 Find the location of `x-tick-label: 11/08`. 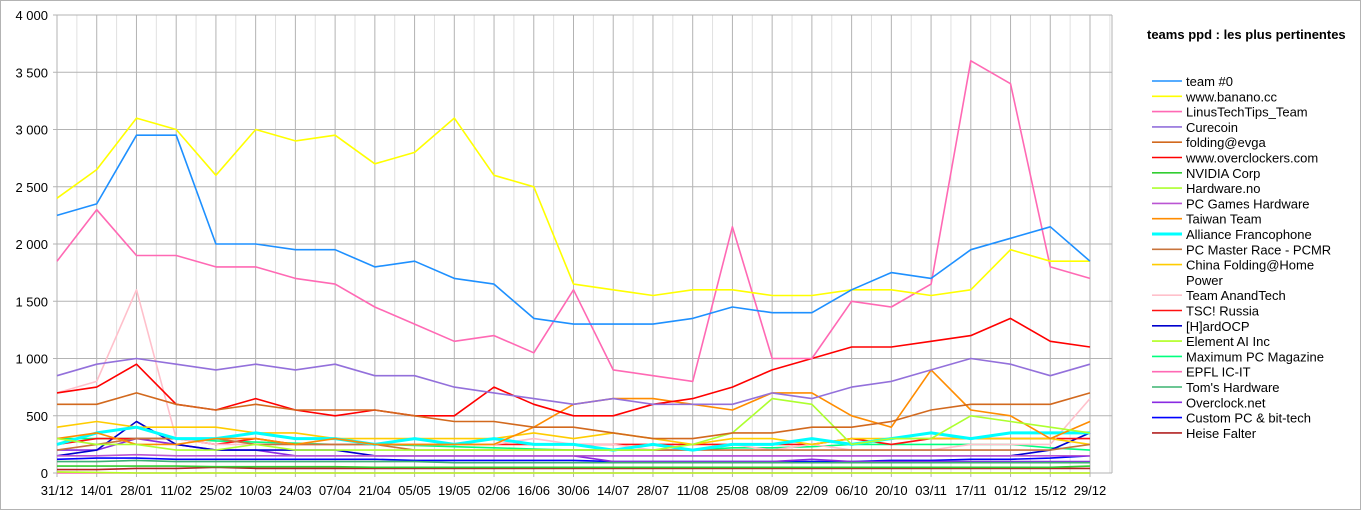

x-tick-label: 11/08 is located at coordinates (693, 490).